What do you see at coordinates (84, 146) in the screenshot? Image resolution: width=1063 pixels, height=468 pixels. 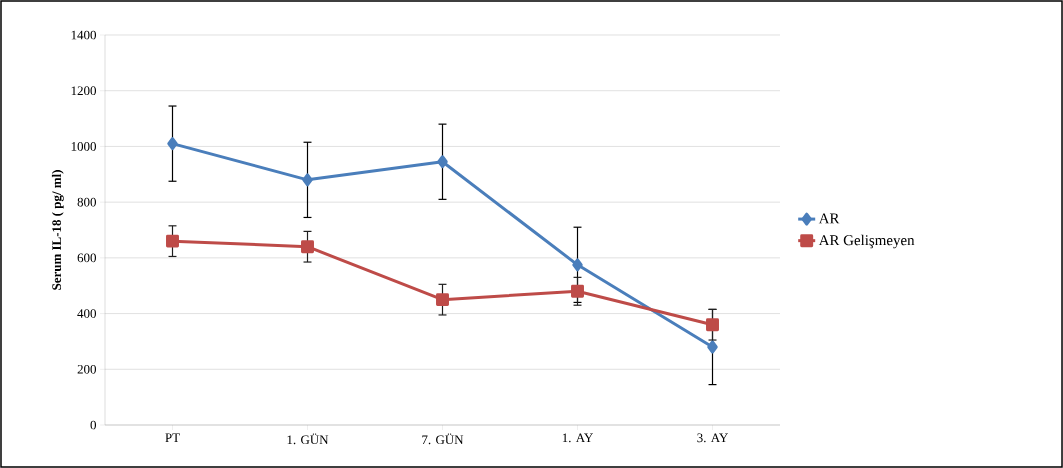 I see `y-tick-label: 1000` at bounding box center [84, 146].